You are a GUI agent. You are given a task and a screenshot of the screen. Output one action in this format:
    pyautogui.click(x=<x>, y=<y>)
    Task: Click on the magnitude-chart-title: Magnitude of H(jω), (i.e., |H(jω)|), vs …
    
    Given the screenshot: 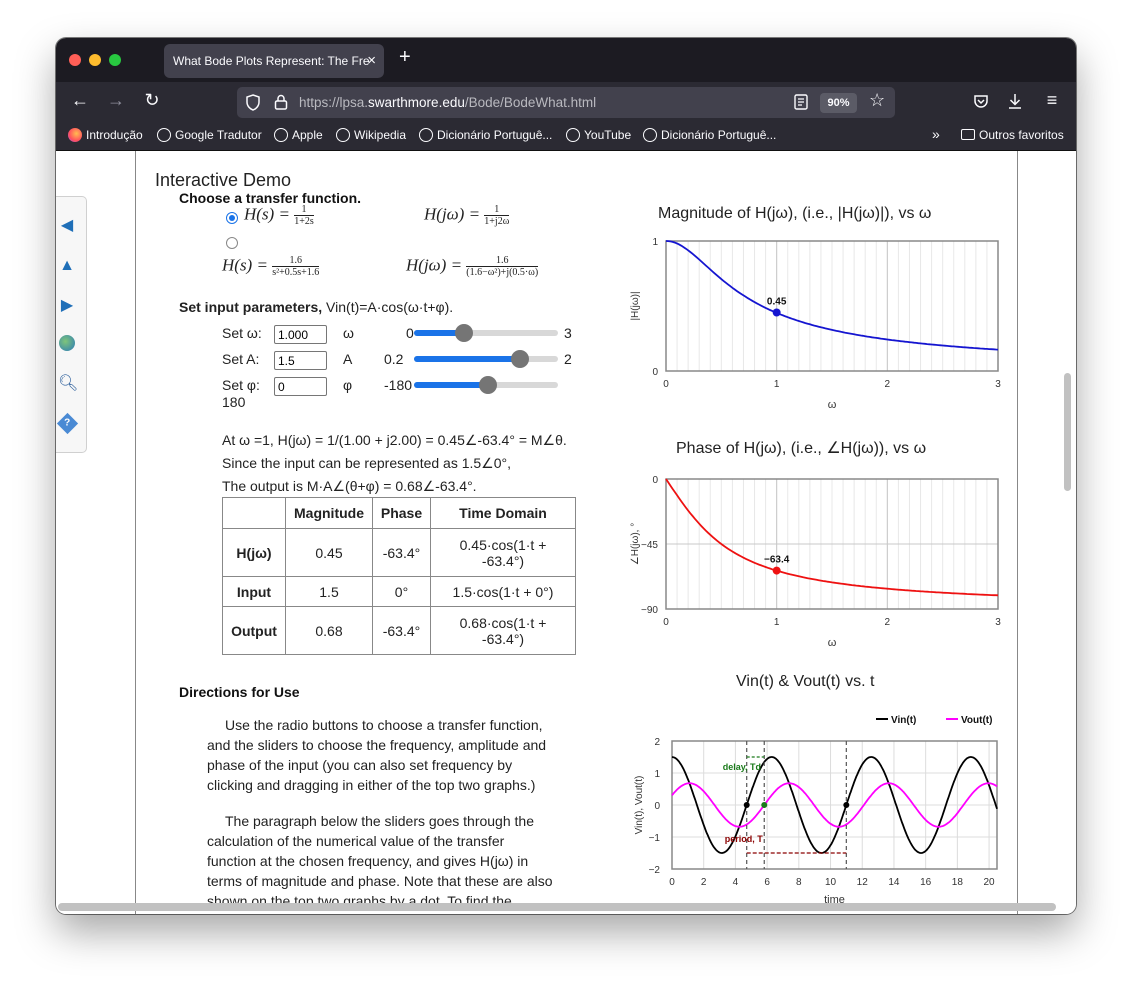 What is the action you would take?
    pyautogui.click(x=795, y=213)
    